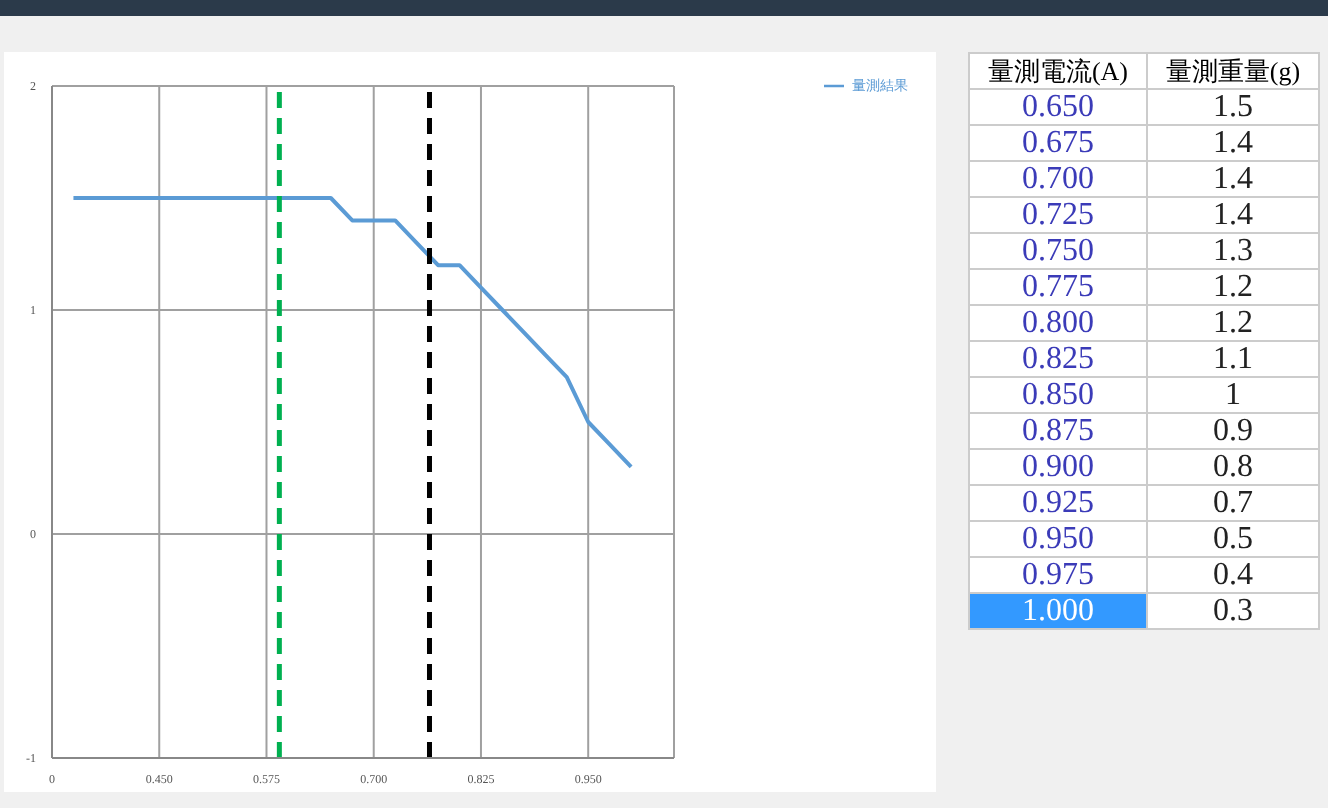 The width and height of the screenshot is (1328, 808). Describe the element at coordinates (1058, 359) in the screenshot. I see `y-tick-label: 0.825` at that location.